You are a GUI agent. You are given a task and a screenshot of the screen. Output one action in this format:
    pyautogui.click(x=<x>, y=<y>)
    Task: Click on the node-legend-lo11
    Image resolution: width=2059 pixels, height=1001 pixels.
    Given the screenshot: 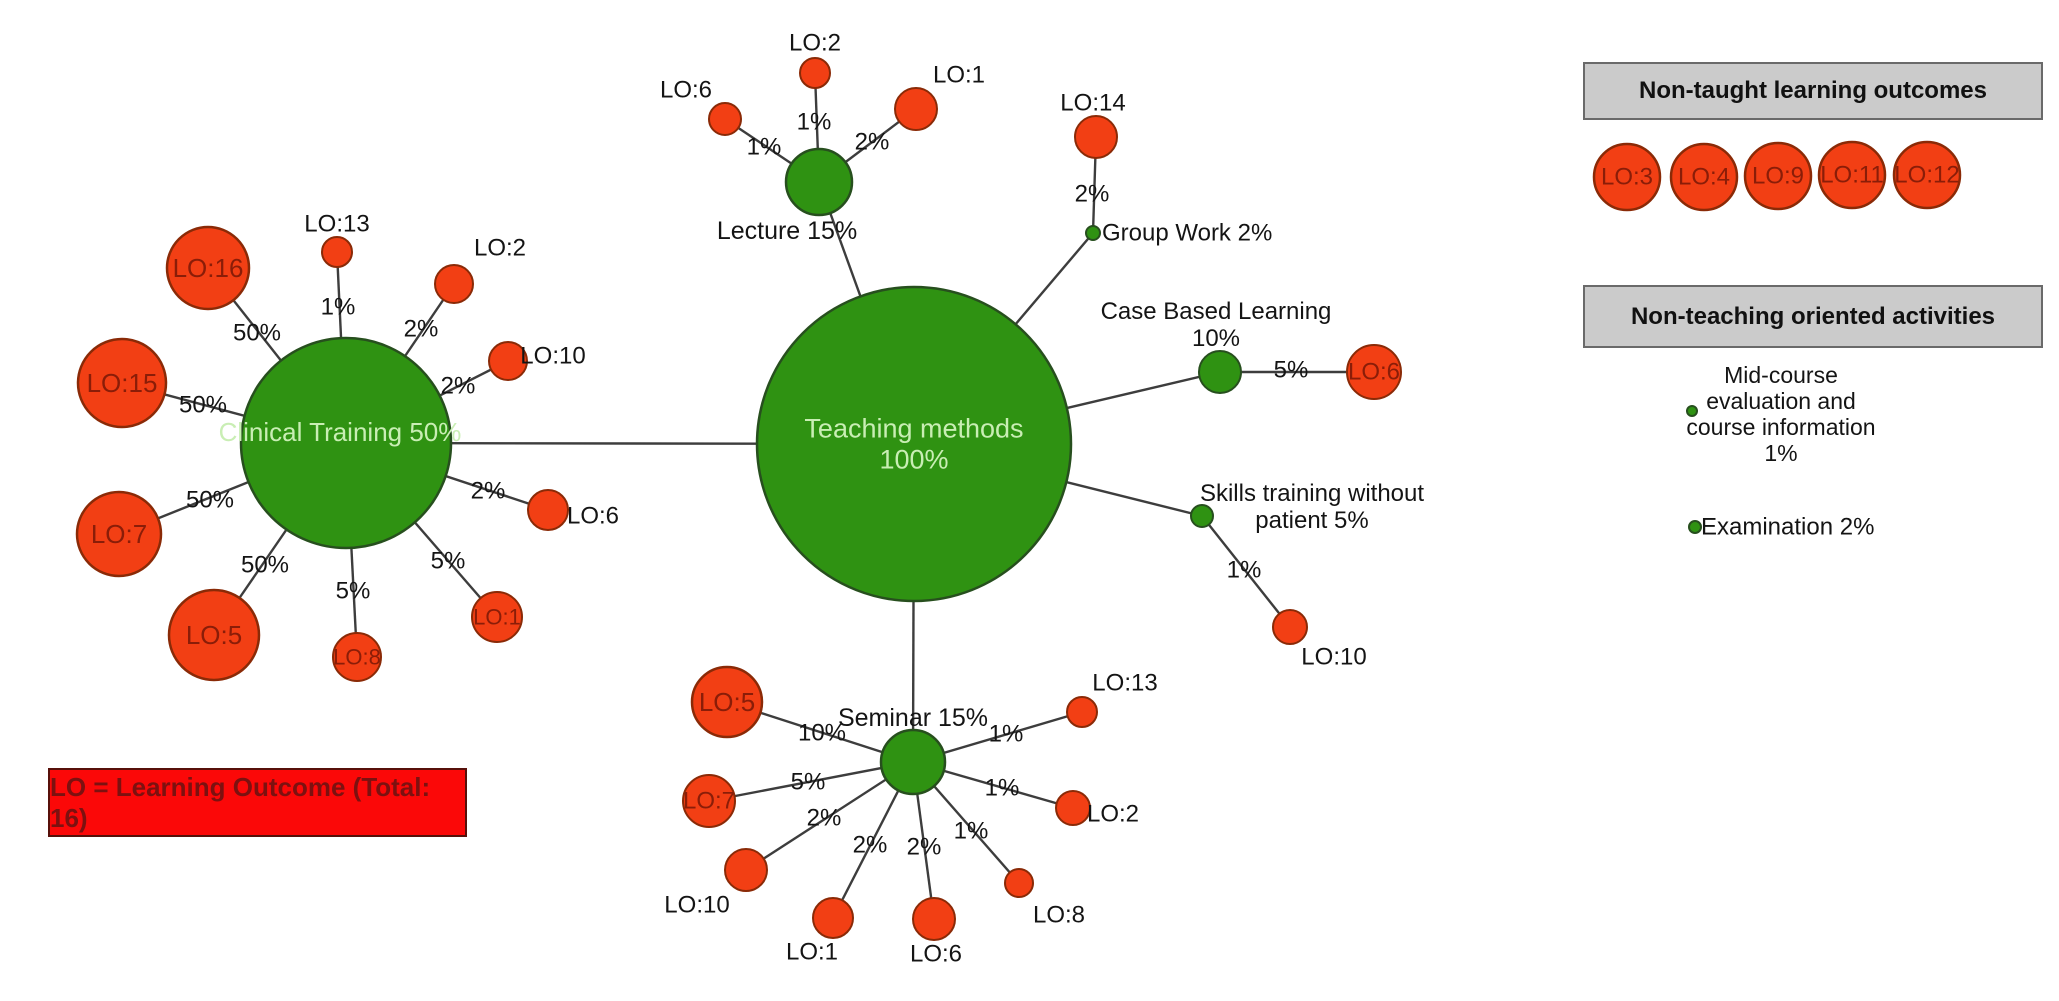 What is the action you would take?
    pyautogui.click(x=1852, y=175)
    